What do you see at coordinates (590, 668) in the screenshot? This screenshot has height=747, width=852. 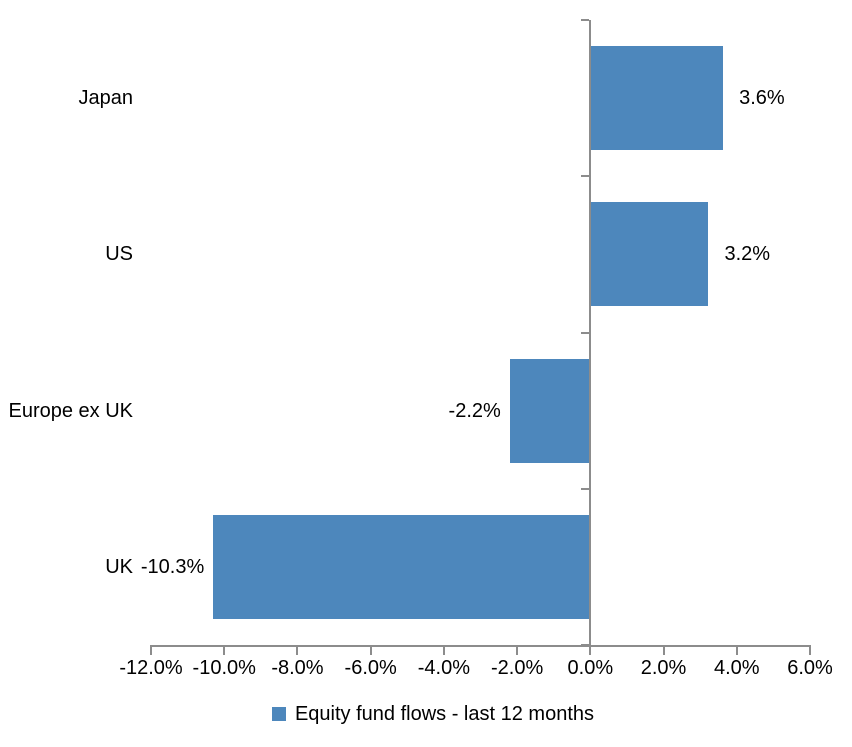 I see `x-tick-label: 0.0%` at bounding box center [590, 668].